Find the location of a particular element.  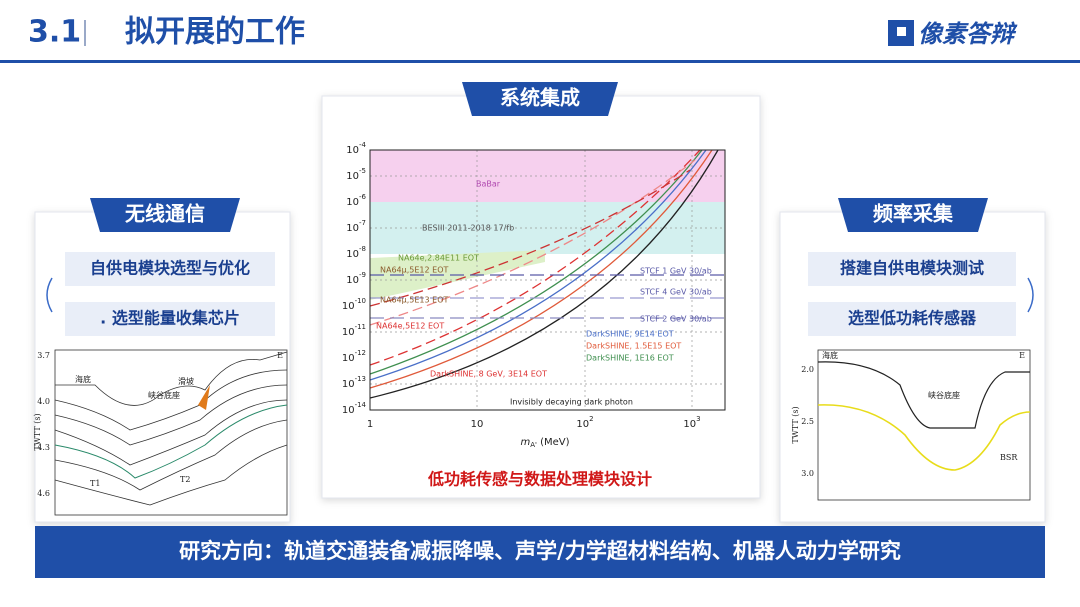

x-tick-label: 10² is located at coordinates (584, 422).